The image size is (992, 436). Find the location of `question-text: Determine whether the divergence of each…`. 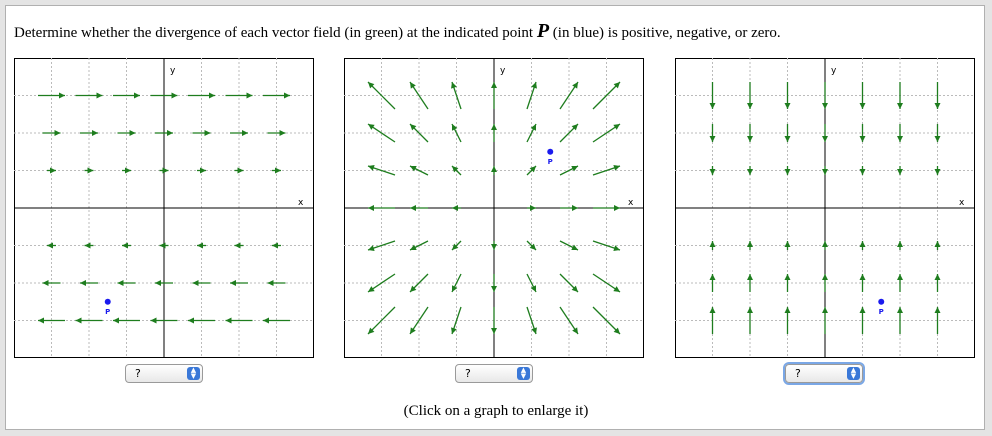

question-text: Determine whether the divergence of each… is located at coordinates (274, 33).